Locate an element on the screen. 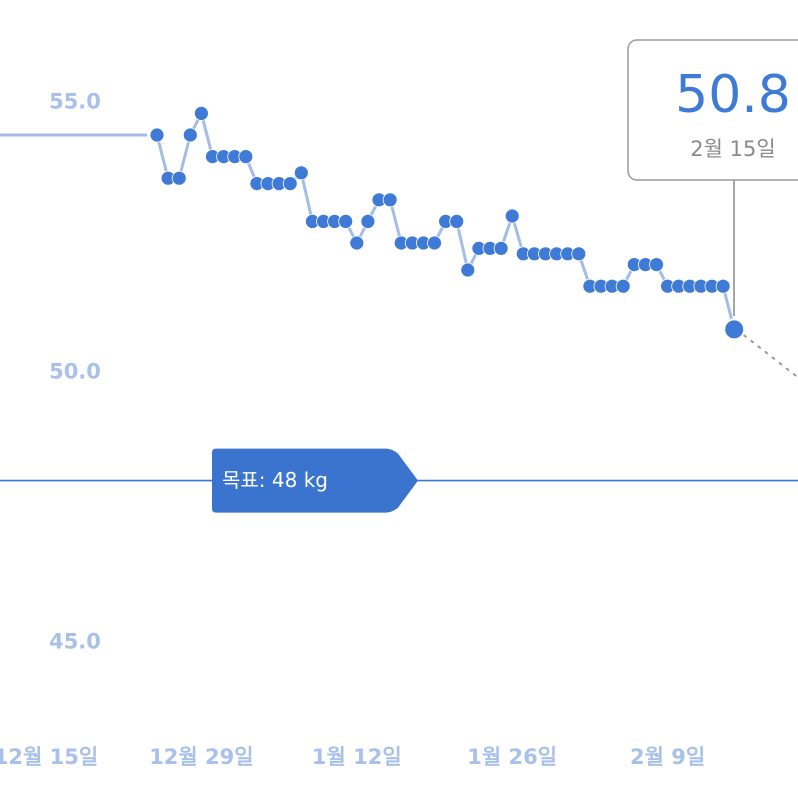 The image size is (798, 802). x-tick-label: 12월 29일 is located at coordinates (201, 757).